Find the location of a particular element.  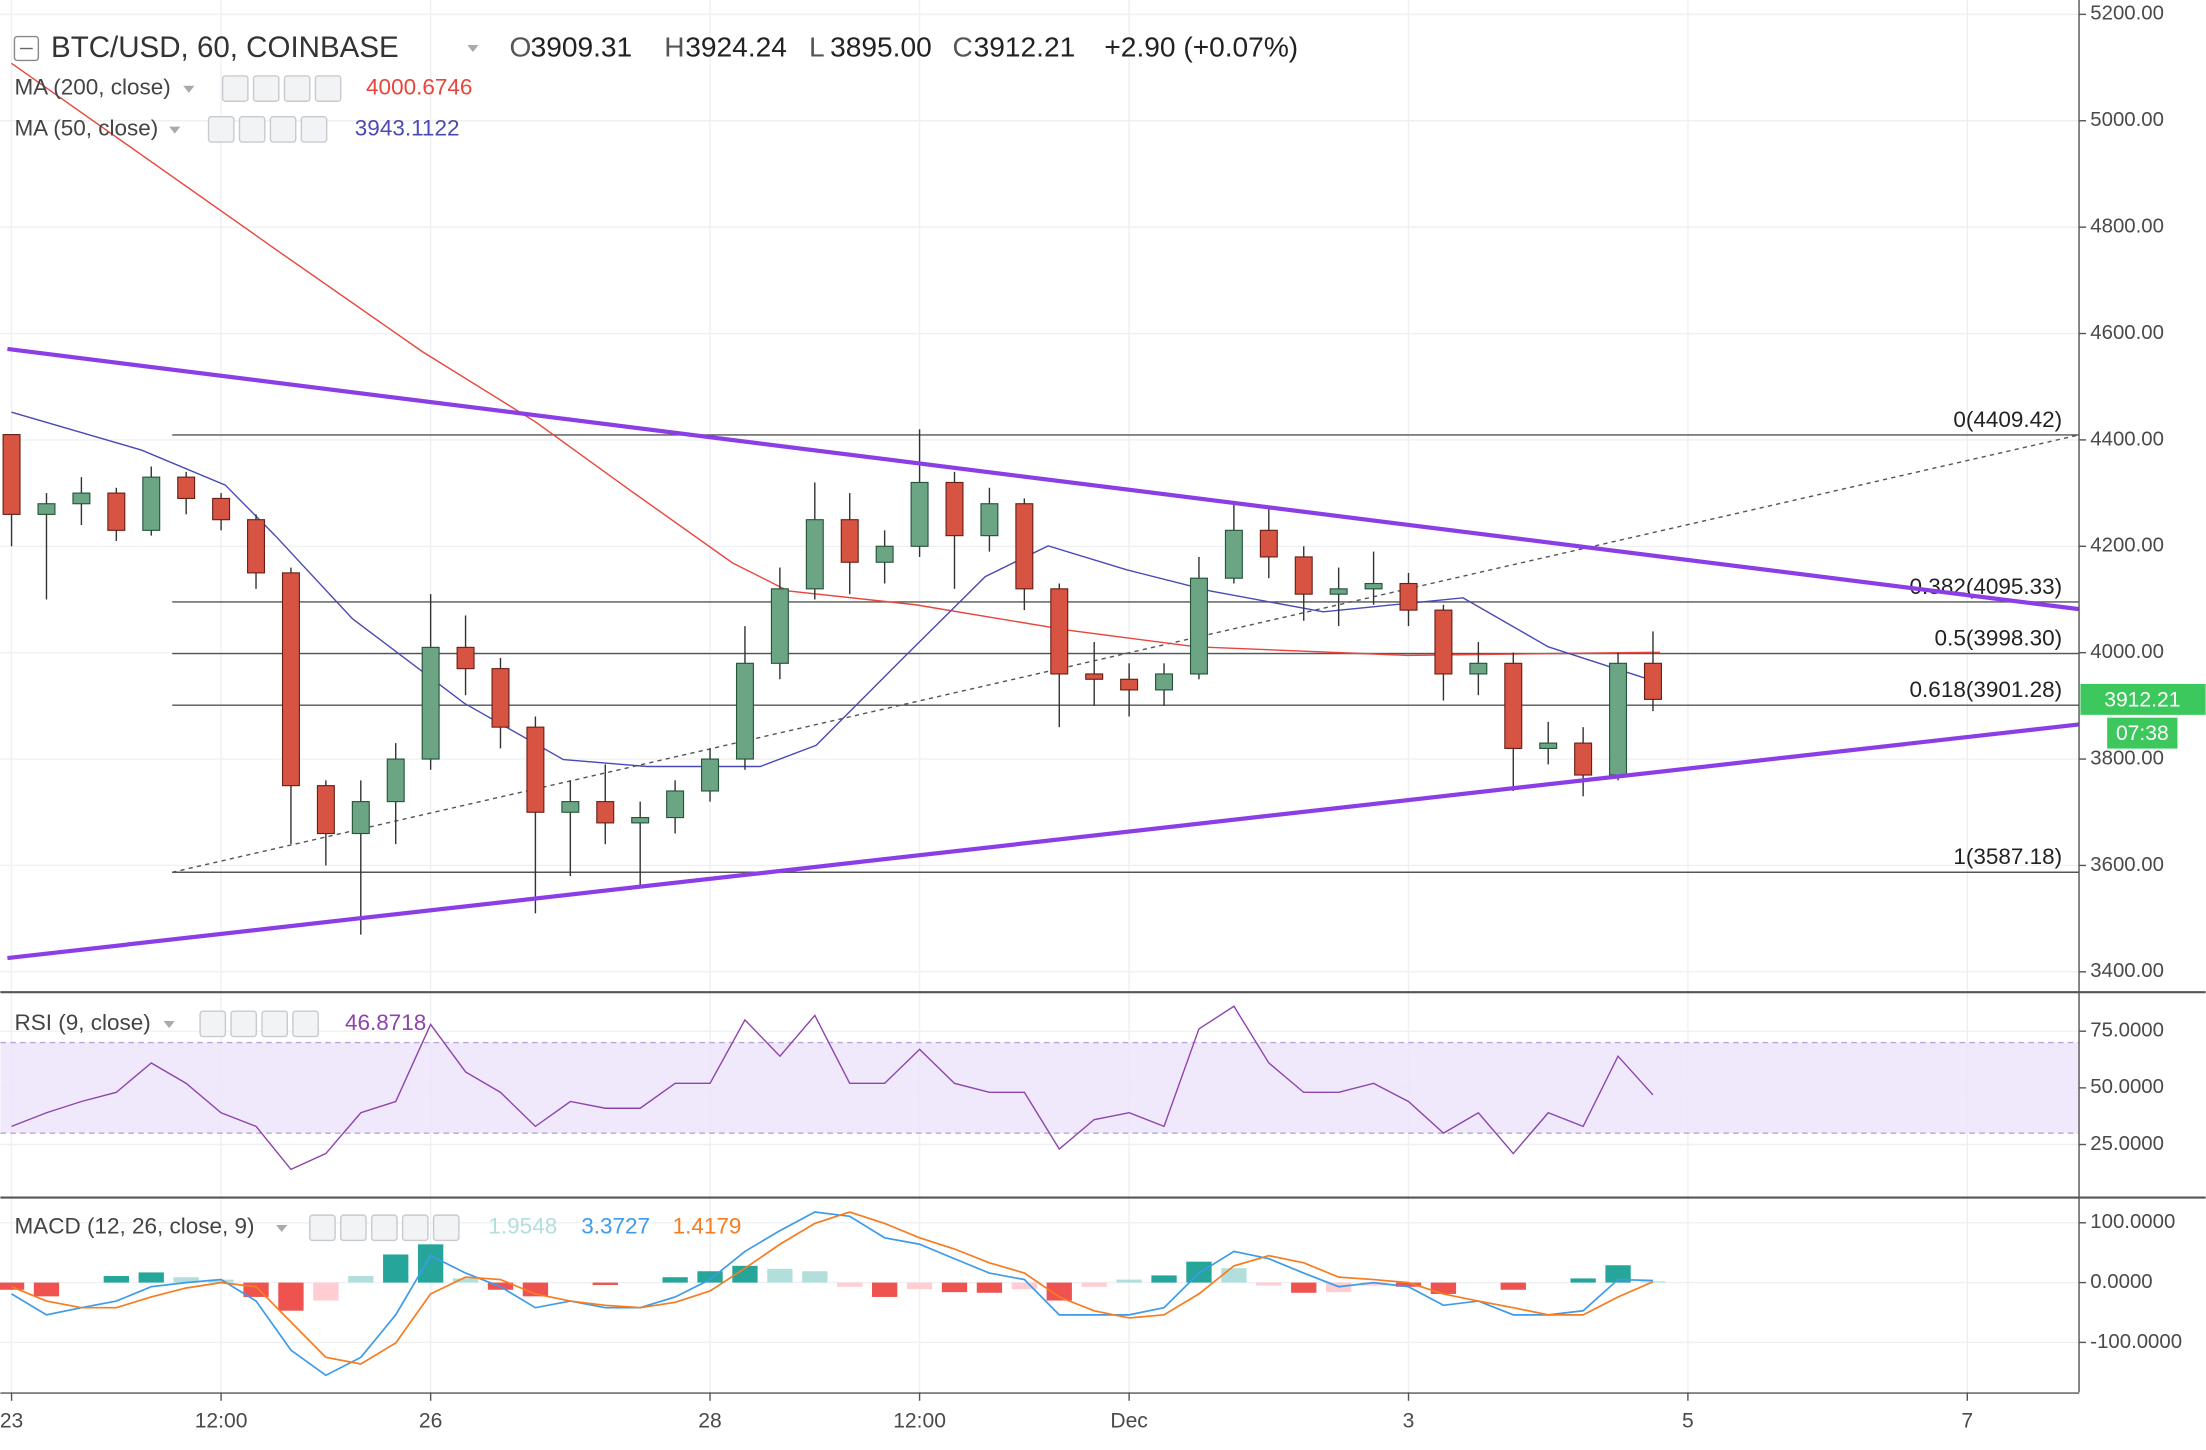

y-tick-label: 75.0000 is located at coordinates (2127, 1031).